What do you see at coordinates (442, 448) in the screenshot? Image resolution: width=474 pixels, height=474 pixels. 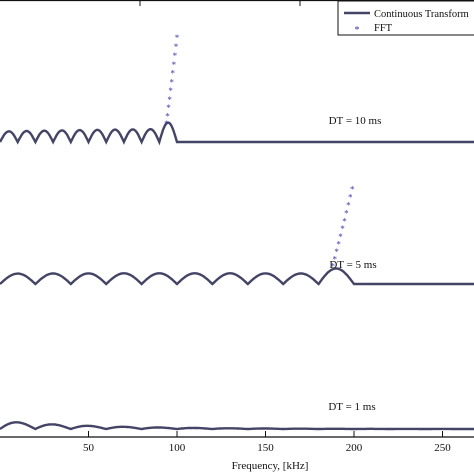 I see `x-tick-label: 250` at bounding box center [442, 448].